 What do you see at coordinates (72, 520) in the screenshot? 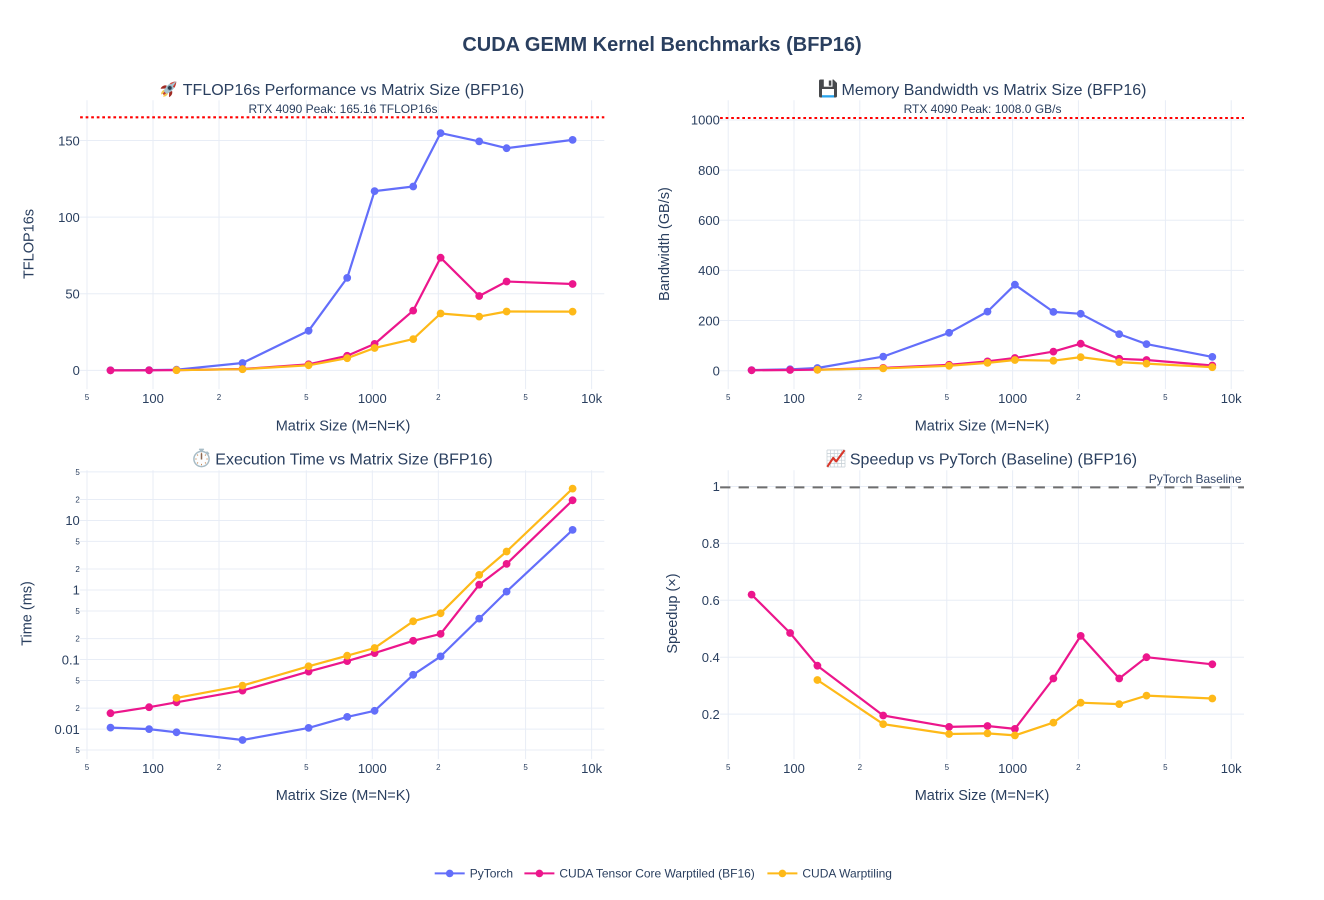
I see `svg-text: 10` at bounding box center [72, 520].